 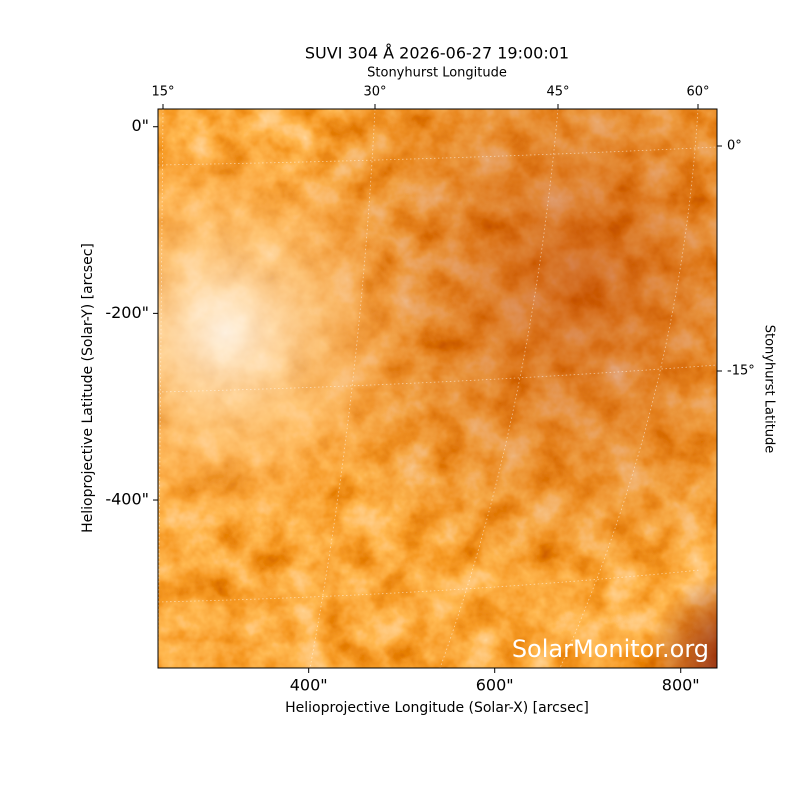 I want to click on y-tick-label: -200", so click(x=127, y=312).